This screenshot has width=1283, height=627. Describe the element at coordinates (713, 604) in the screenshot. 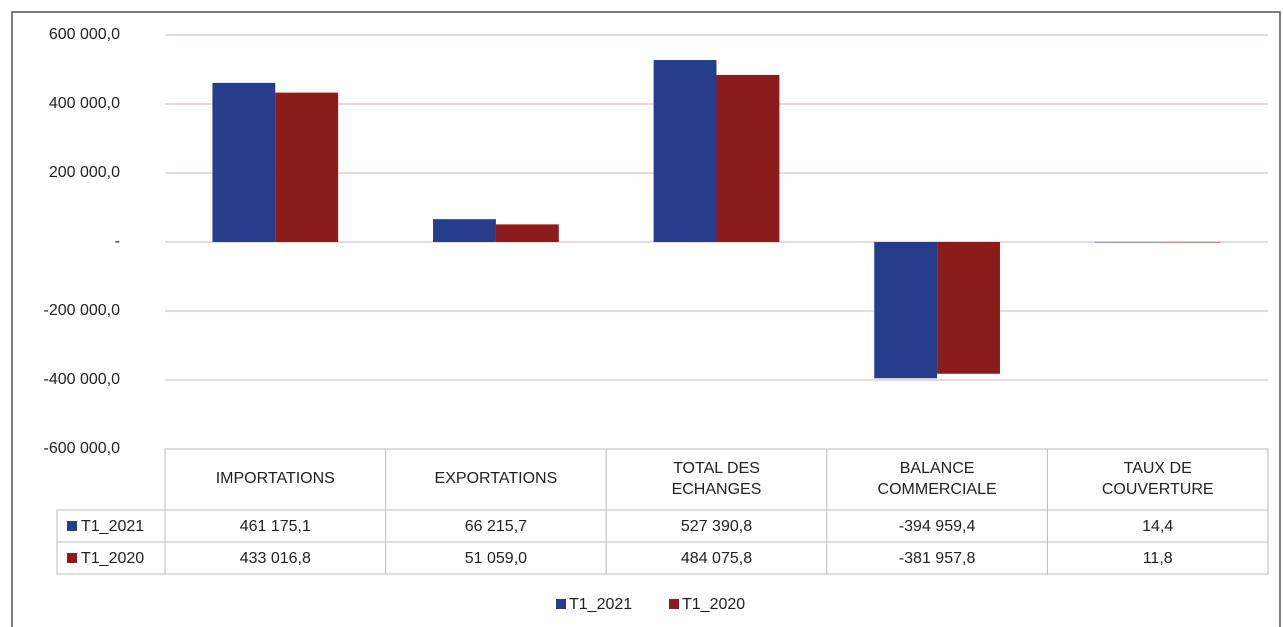

I see `legend-label: T1_2020` at that location.